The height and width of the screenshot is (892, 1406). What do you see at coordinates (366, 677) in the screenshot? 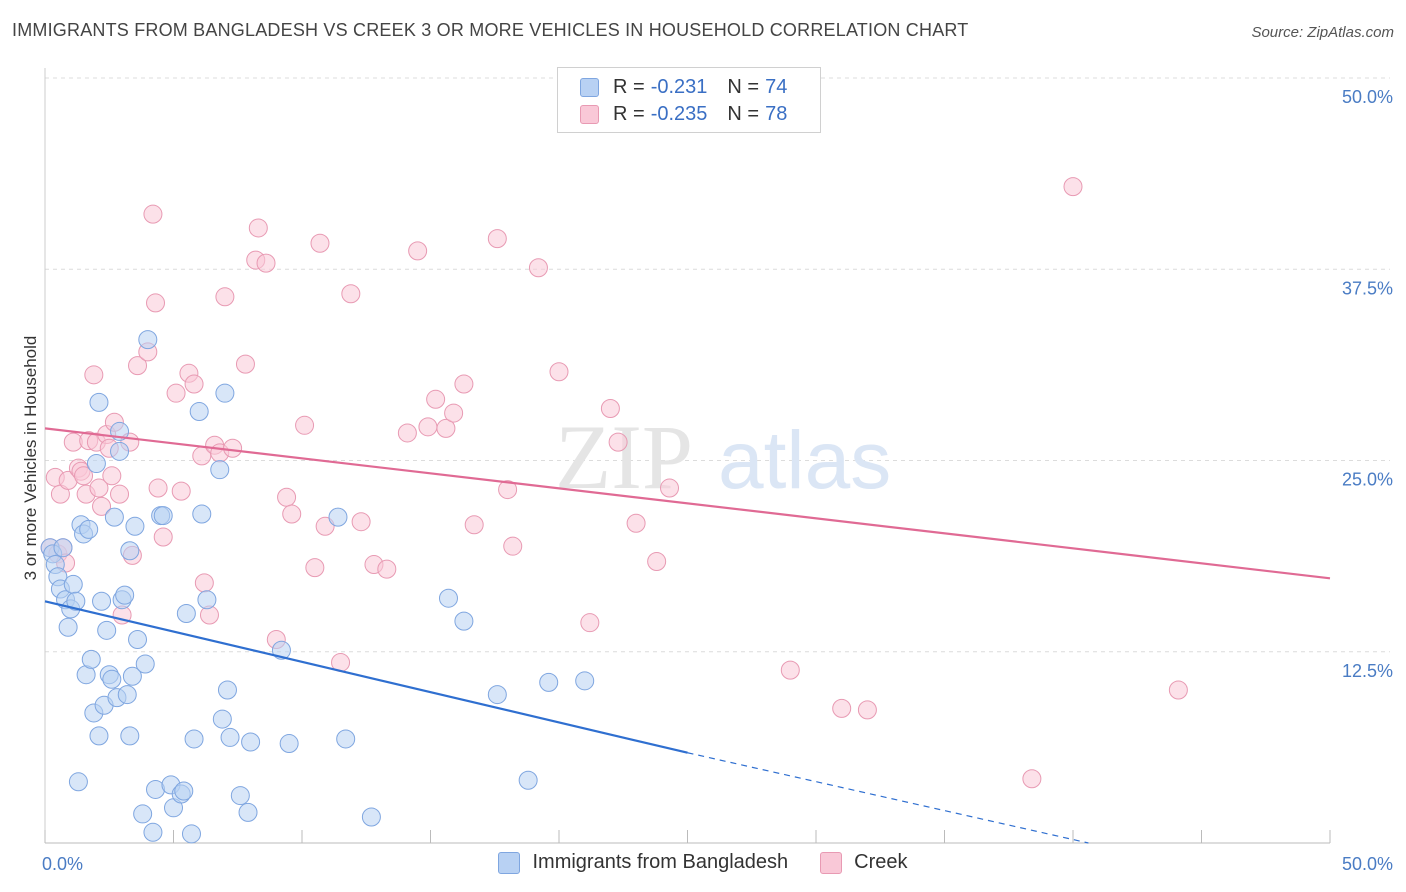
I see `trend-line-bangladesh` at bounding box center [366, 677].